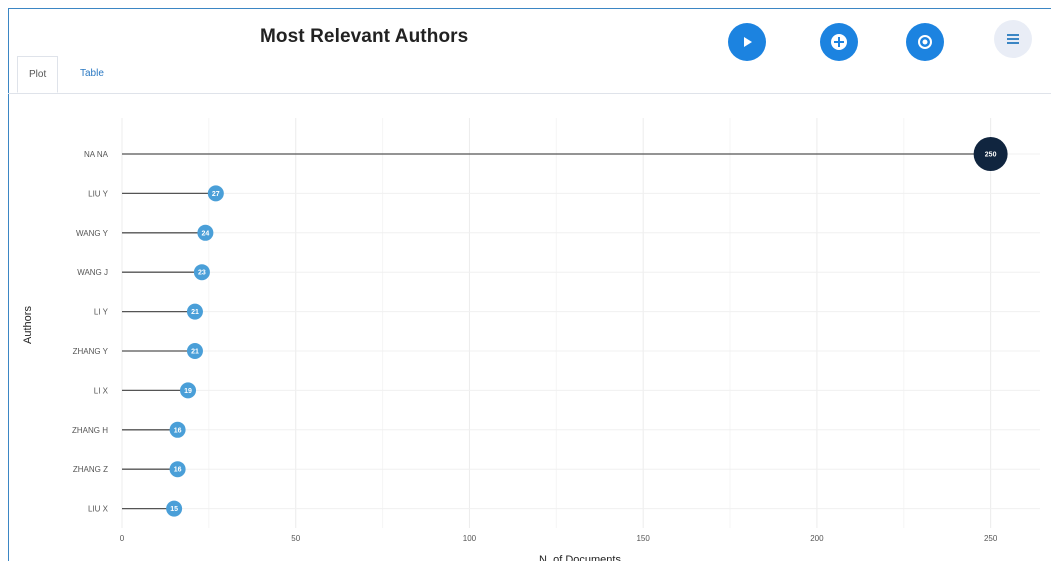 Image resolution: width=1051 pixels, height=561 pixels. I want to click on x-tick-label: 50, so click(295, 538).